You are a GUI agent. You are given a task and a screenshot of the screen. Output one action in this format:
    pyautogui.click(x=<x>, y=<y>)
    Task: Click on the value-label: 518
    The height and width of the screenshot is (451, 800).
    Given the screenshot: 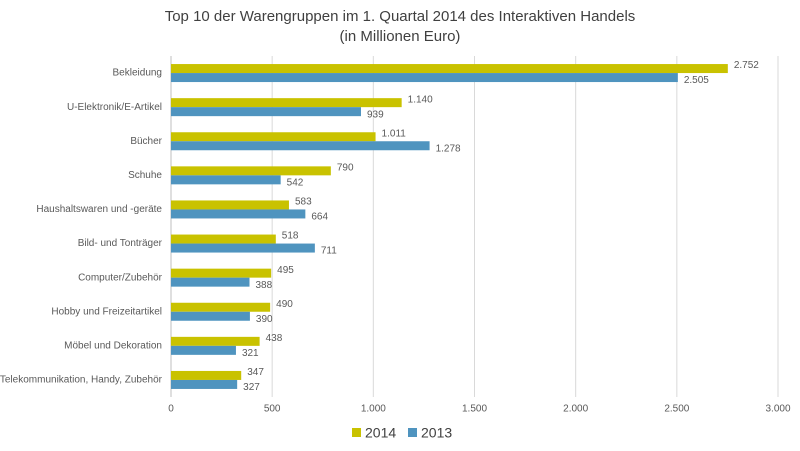 What is the action you would take?
    pyautogui.click(x=290, y=236)
    